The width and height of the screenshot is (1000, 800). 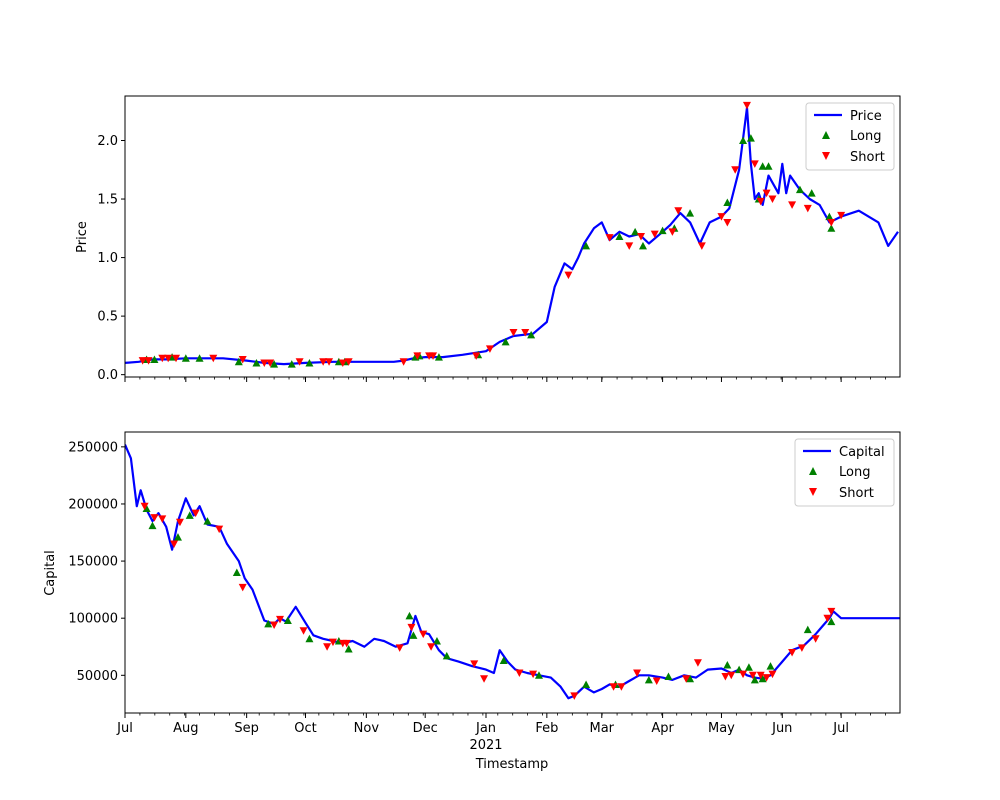 What do you see at coordinates (512, 764) in the screenshot?
I see `capital-xlabel: Timestamp` at bounding box center [512, 764].